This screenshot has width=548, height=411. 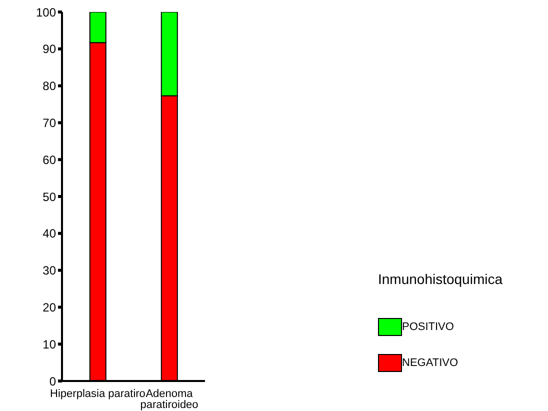 I want to click on y-tick-label: 70, so click(x=49, y=123).